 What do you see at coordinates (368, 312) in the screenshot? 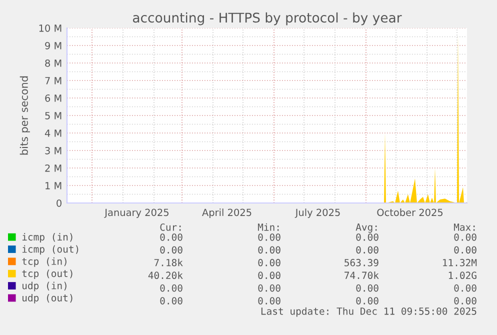
I see `text: Last update: Thu Dec 11 09:55:00 2025` at bounding box center [368, 312].